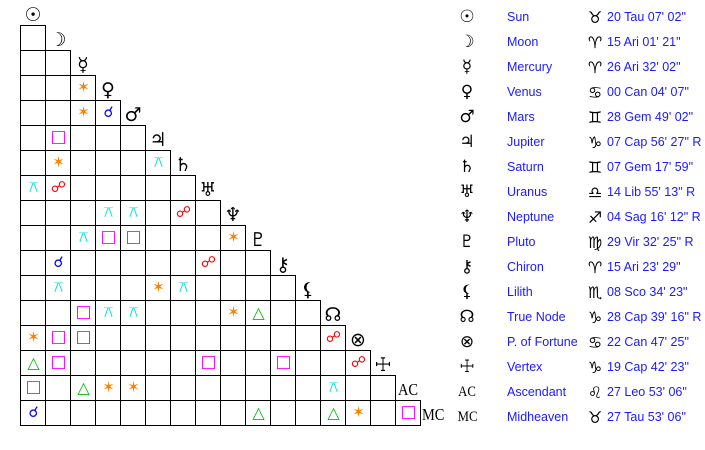  Describe the element at coordinates (654, 142) in the screenshot. I see `planet-position: 07 Cap 56' 27" R` at that location.